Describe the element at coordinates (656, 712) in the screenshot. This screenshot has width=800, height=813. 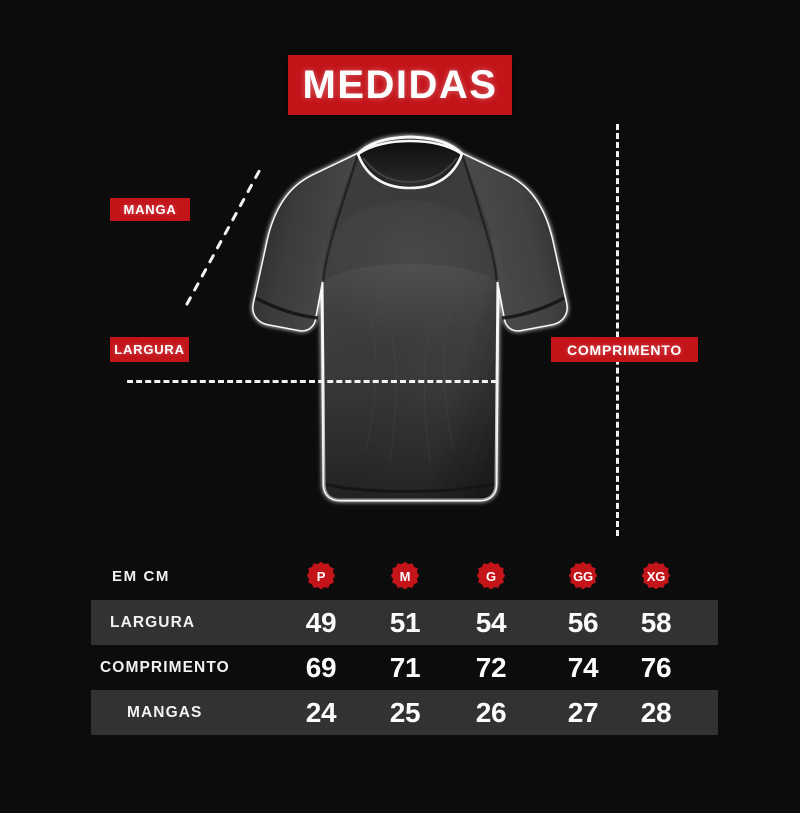
I see `cell-mangas-xg: 28` at that location.